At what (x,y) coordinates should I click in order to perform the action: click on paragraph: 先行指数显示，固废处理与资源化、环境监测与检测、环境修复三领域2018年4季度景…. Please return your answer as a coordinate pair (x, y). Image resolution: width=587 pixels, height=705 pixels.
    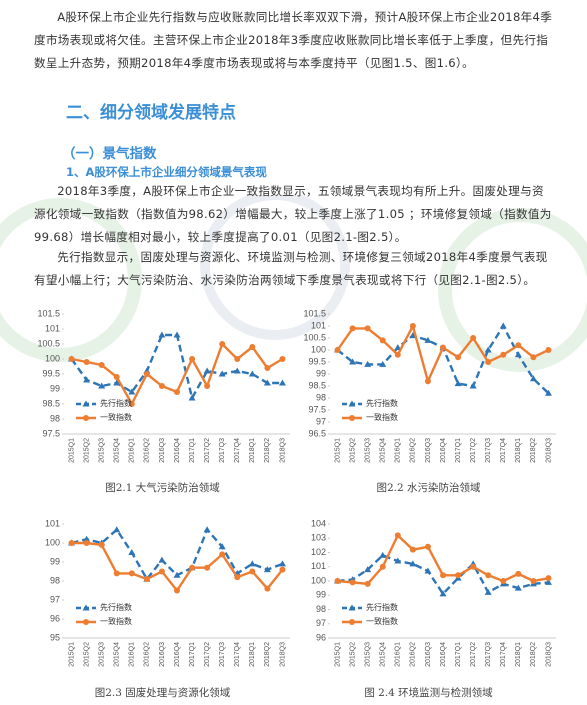
    Looking at the image, I should click on (291, 268).